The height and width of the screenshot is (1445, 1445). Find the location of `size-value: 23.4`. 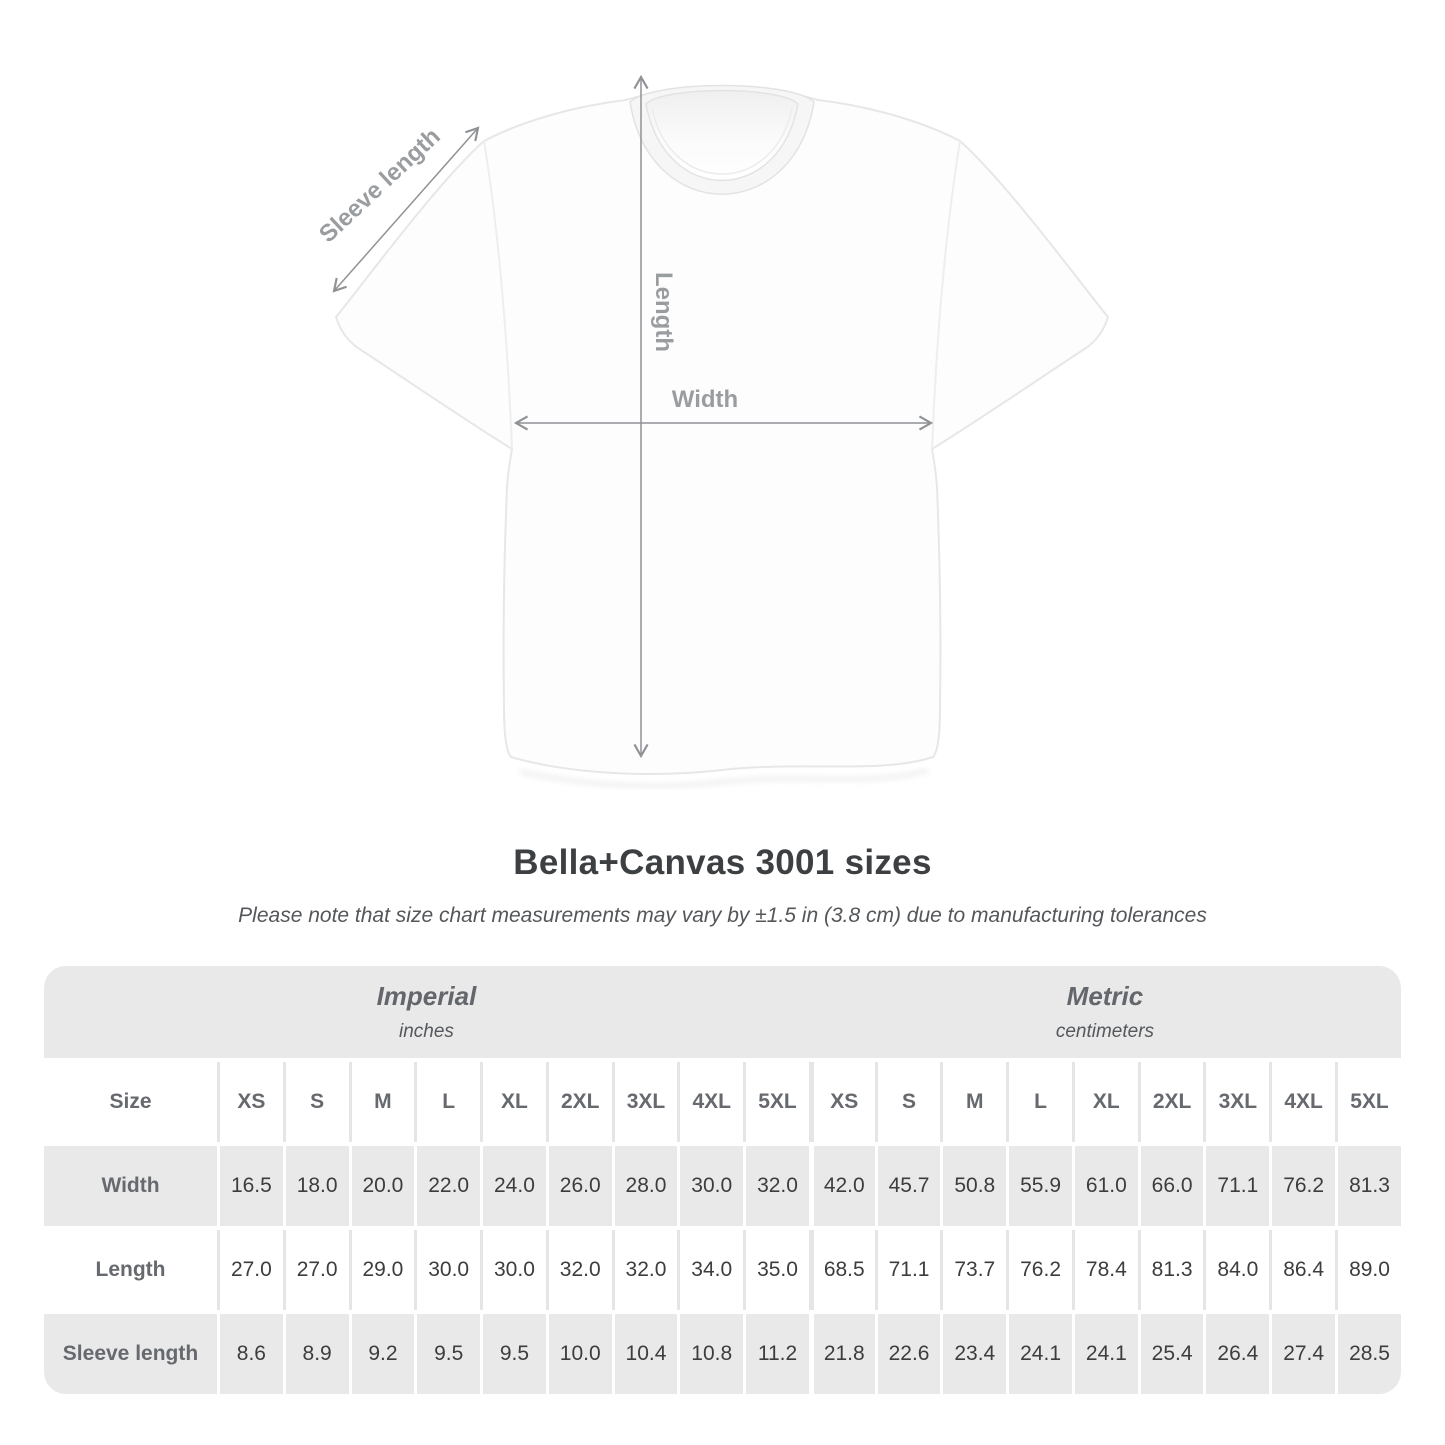

size-value: 23.4 is located at coordinates (973, 1354).